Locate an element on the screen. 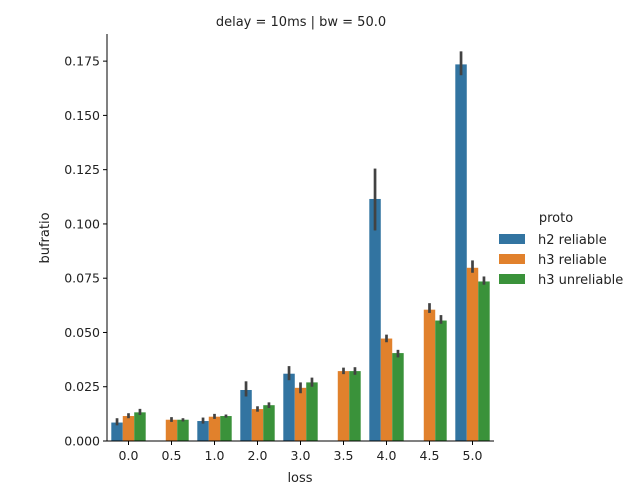 This screenshot has width=641, height=500. x-tick-label: 5.0 is located at coordinates (473, 455).